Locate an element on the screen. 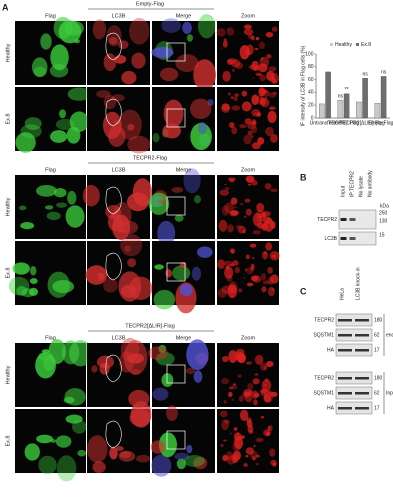 This screenshot has width=393, height=500. x-tick-label: Untransfected is located at coordinates (325, 123).